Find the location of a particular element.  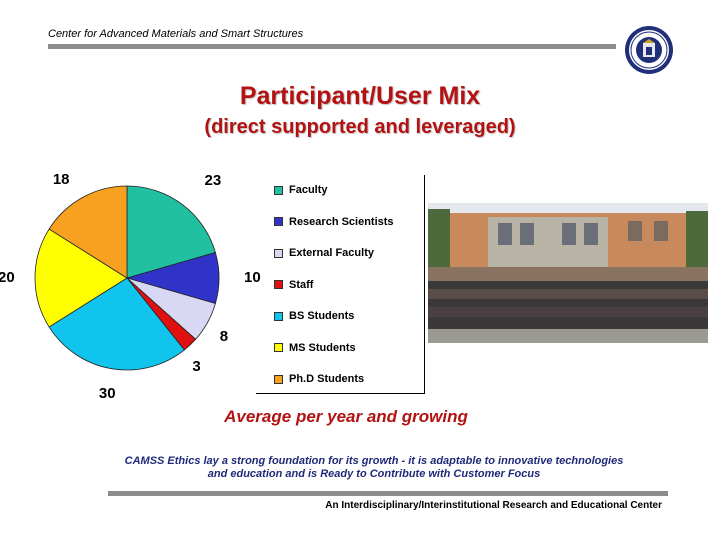

legend-label: MS Students is located at coordinates (322, 347).